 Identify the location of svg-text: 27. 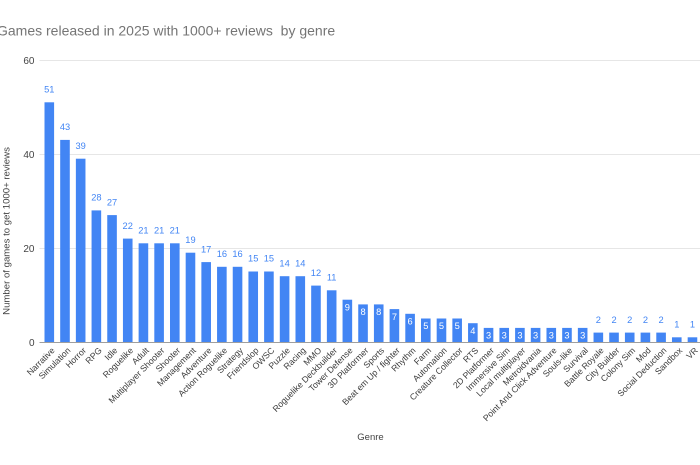
(112, 202).